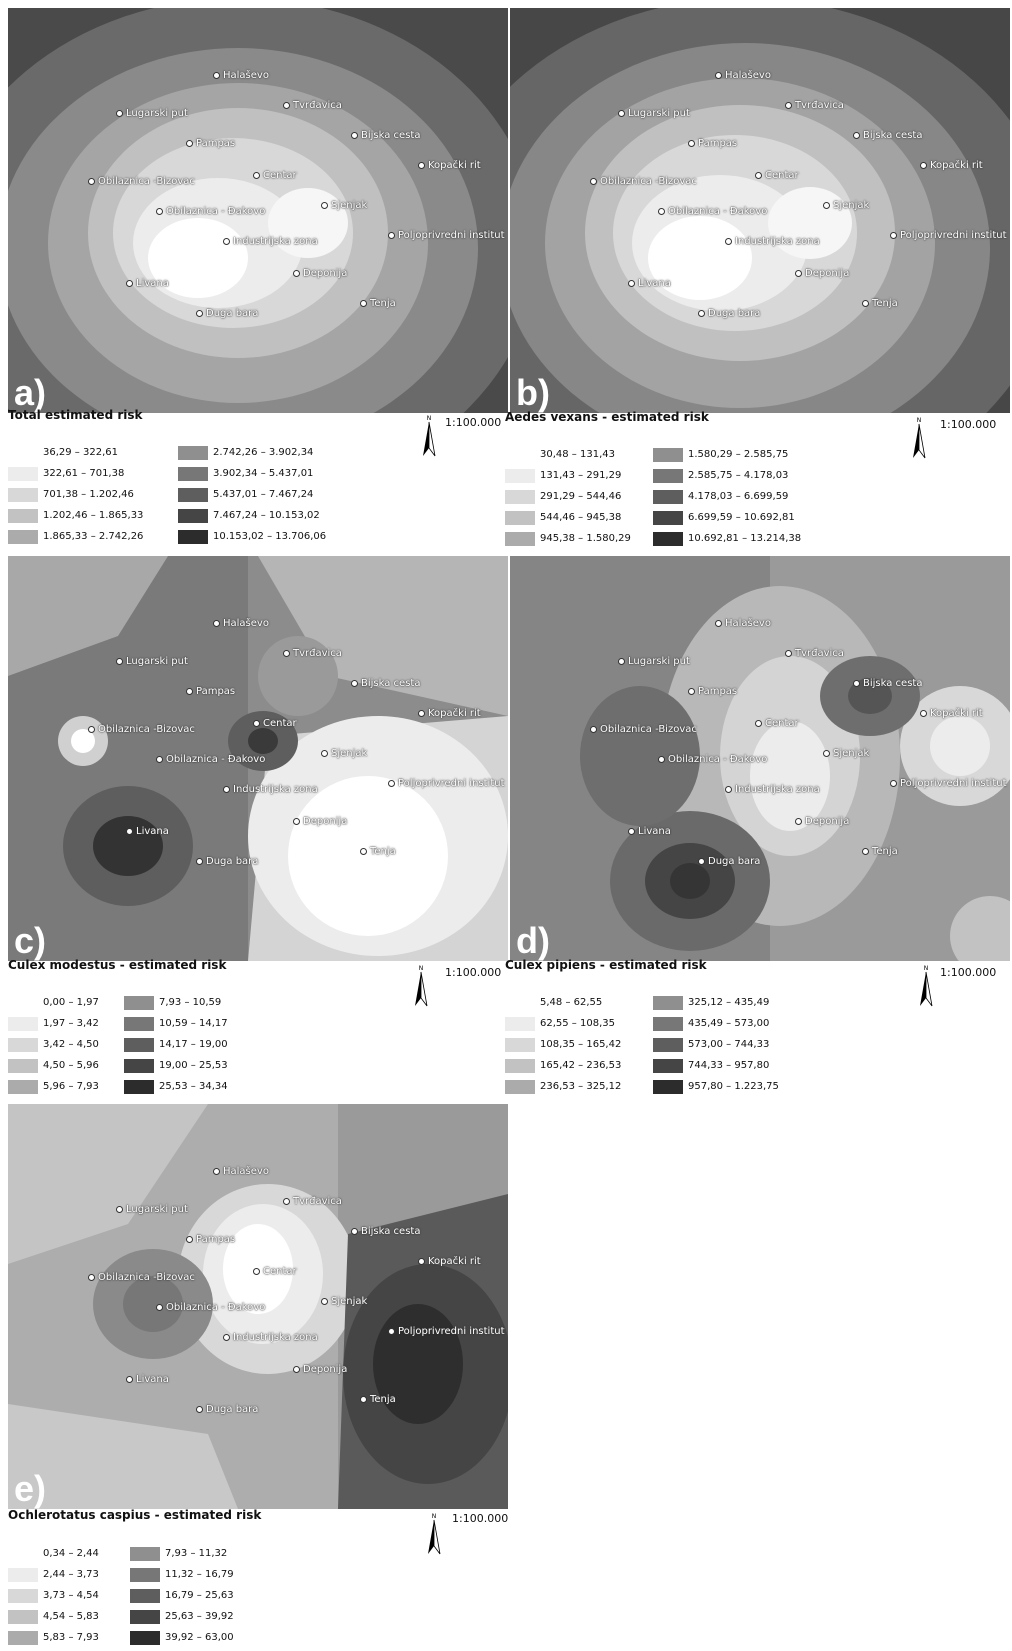 Image resolution: width=1012 pixels, height=1651 pixels. What do you see at coordinates (117, 965) in the screenshot?
I see `legend-title: Culex modestus - estimated risk` at bounding box center [117, 965].